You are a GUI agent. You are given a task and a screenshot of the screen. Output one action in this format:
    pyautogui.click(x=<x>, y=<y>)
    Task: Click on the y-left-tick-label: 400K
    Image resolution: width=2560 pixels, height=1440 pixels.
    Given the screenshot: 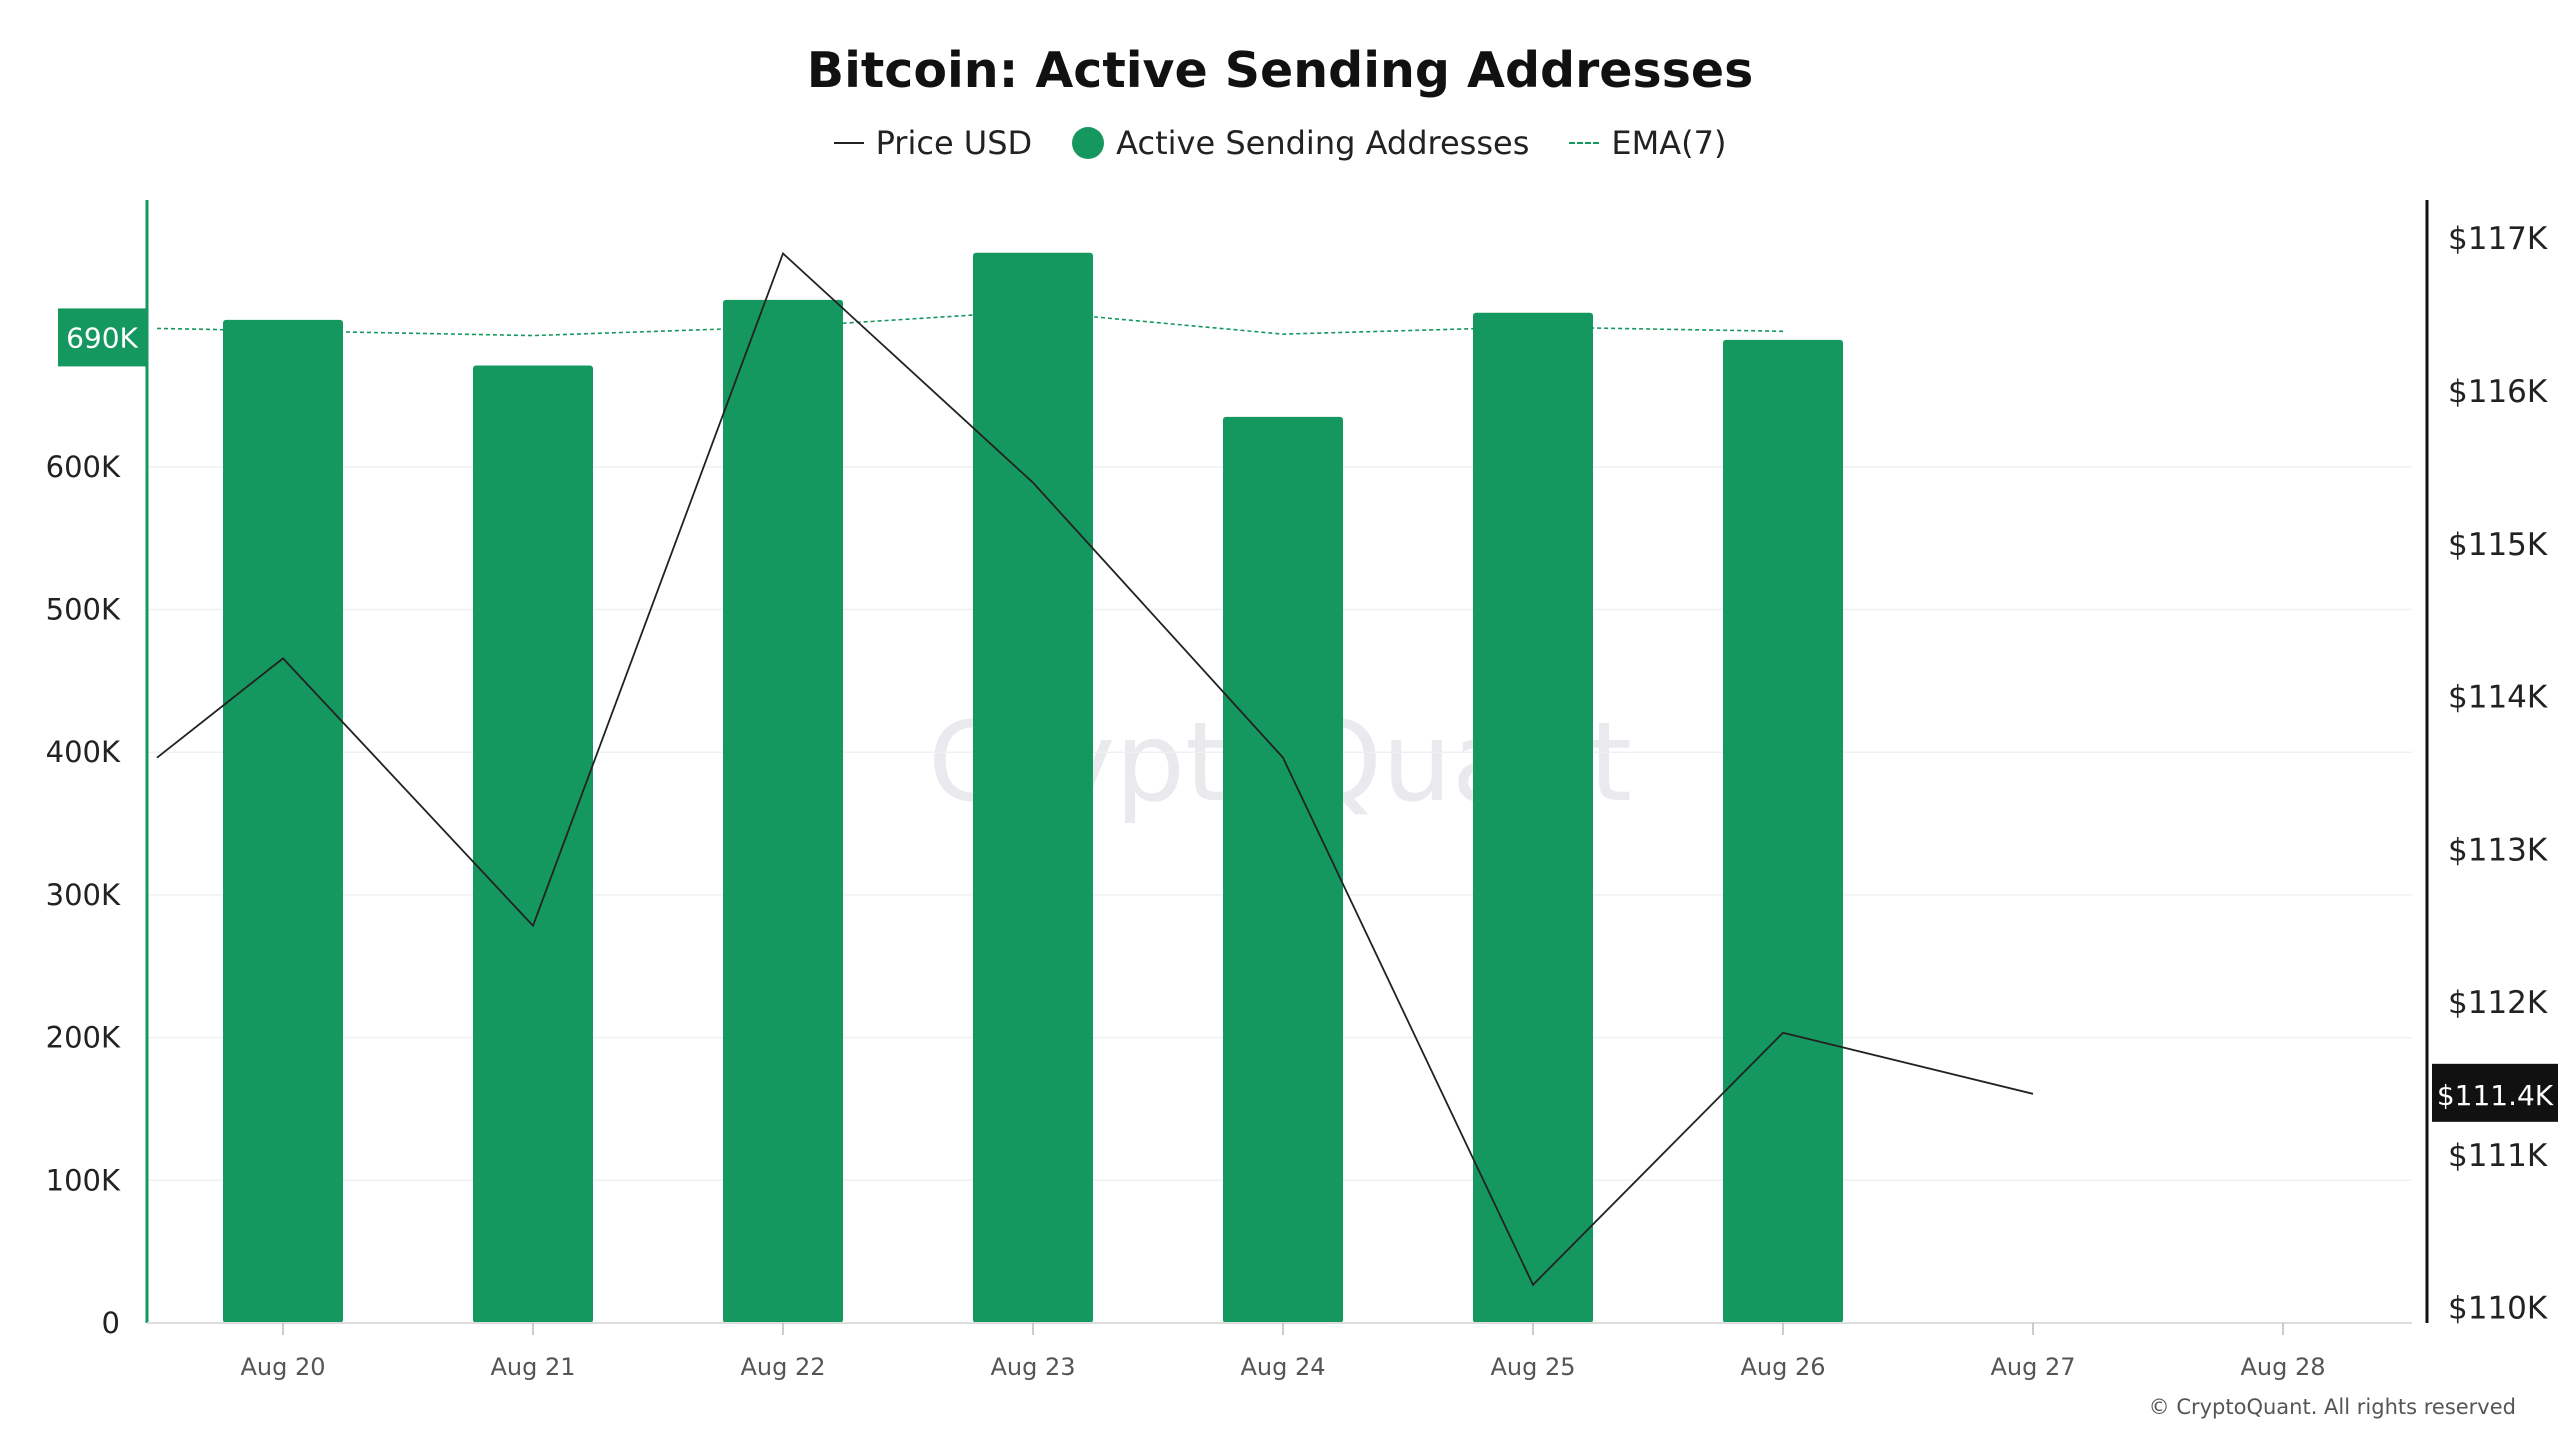 What is the action you would take?
    pyautogui.click(x=83, y=752)
    